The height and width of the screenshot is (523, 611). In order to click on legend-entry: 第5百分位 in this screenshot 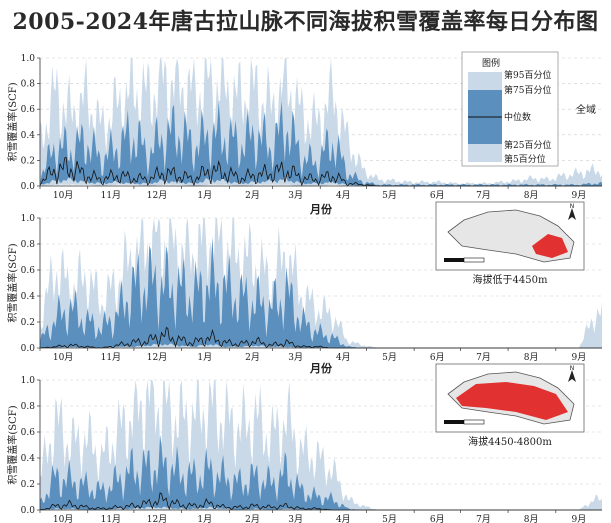, I will do `click(525, 159)`.